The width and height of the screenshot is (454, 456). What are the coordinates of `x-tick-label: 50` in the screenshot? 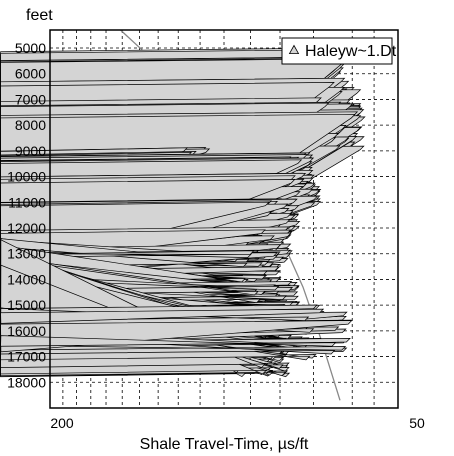 It's located at (417, 423).